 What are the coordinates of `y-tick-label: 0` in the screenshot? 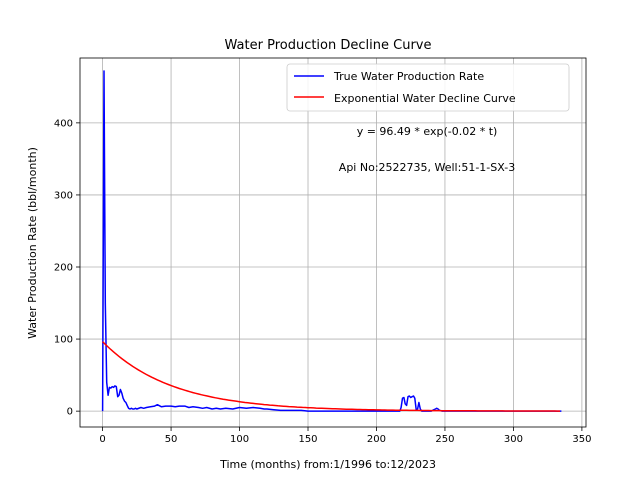 It's located at (70, 412).